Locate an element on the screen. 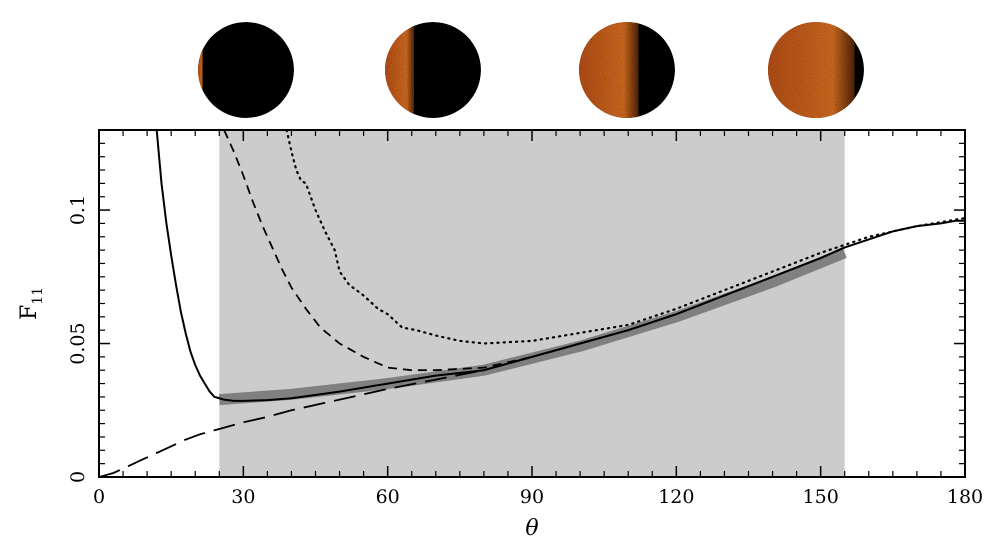  phase-images is located at coordinates (531, 70).